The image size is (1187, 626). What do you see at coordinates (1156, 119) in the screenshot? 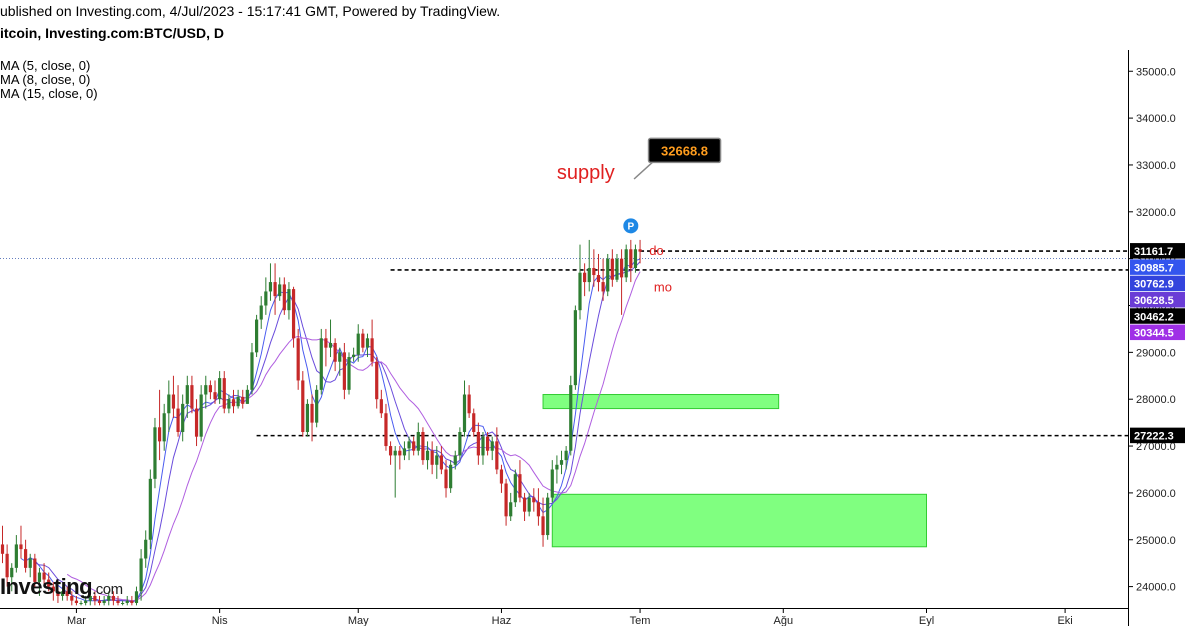
I see `y-tick-label: 34000.0` at bounding box center [1156, 119].